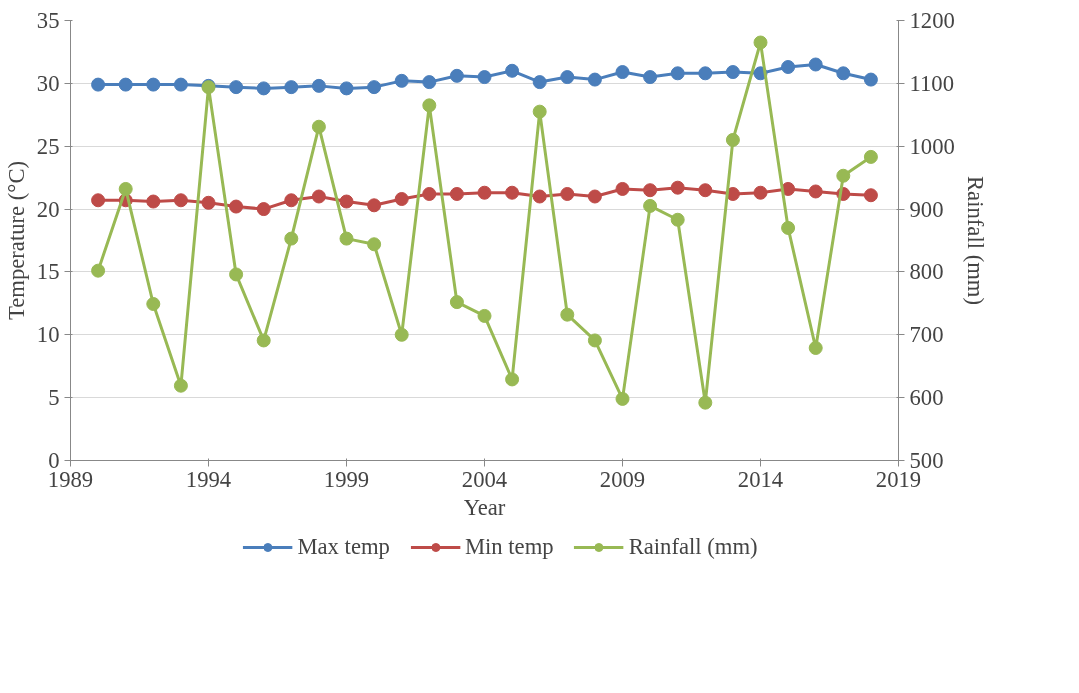 This screenshot has width=1079, height=693. Describe the element at coordinates (48, 83) in the screenshot. I see `y-tick-label: 30` at that location.